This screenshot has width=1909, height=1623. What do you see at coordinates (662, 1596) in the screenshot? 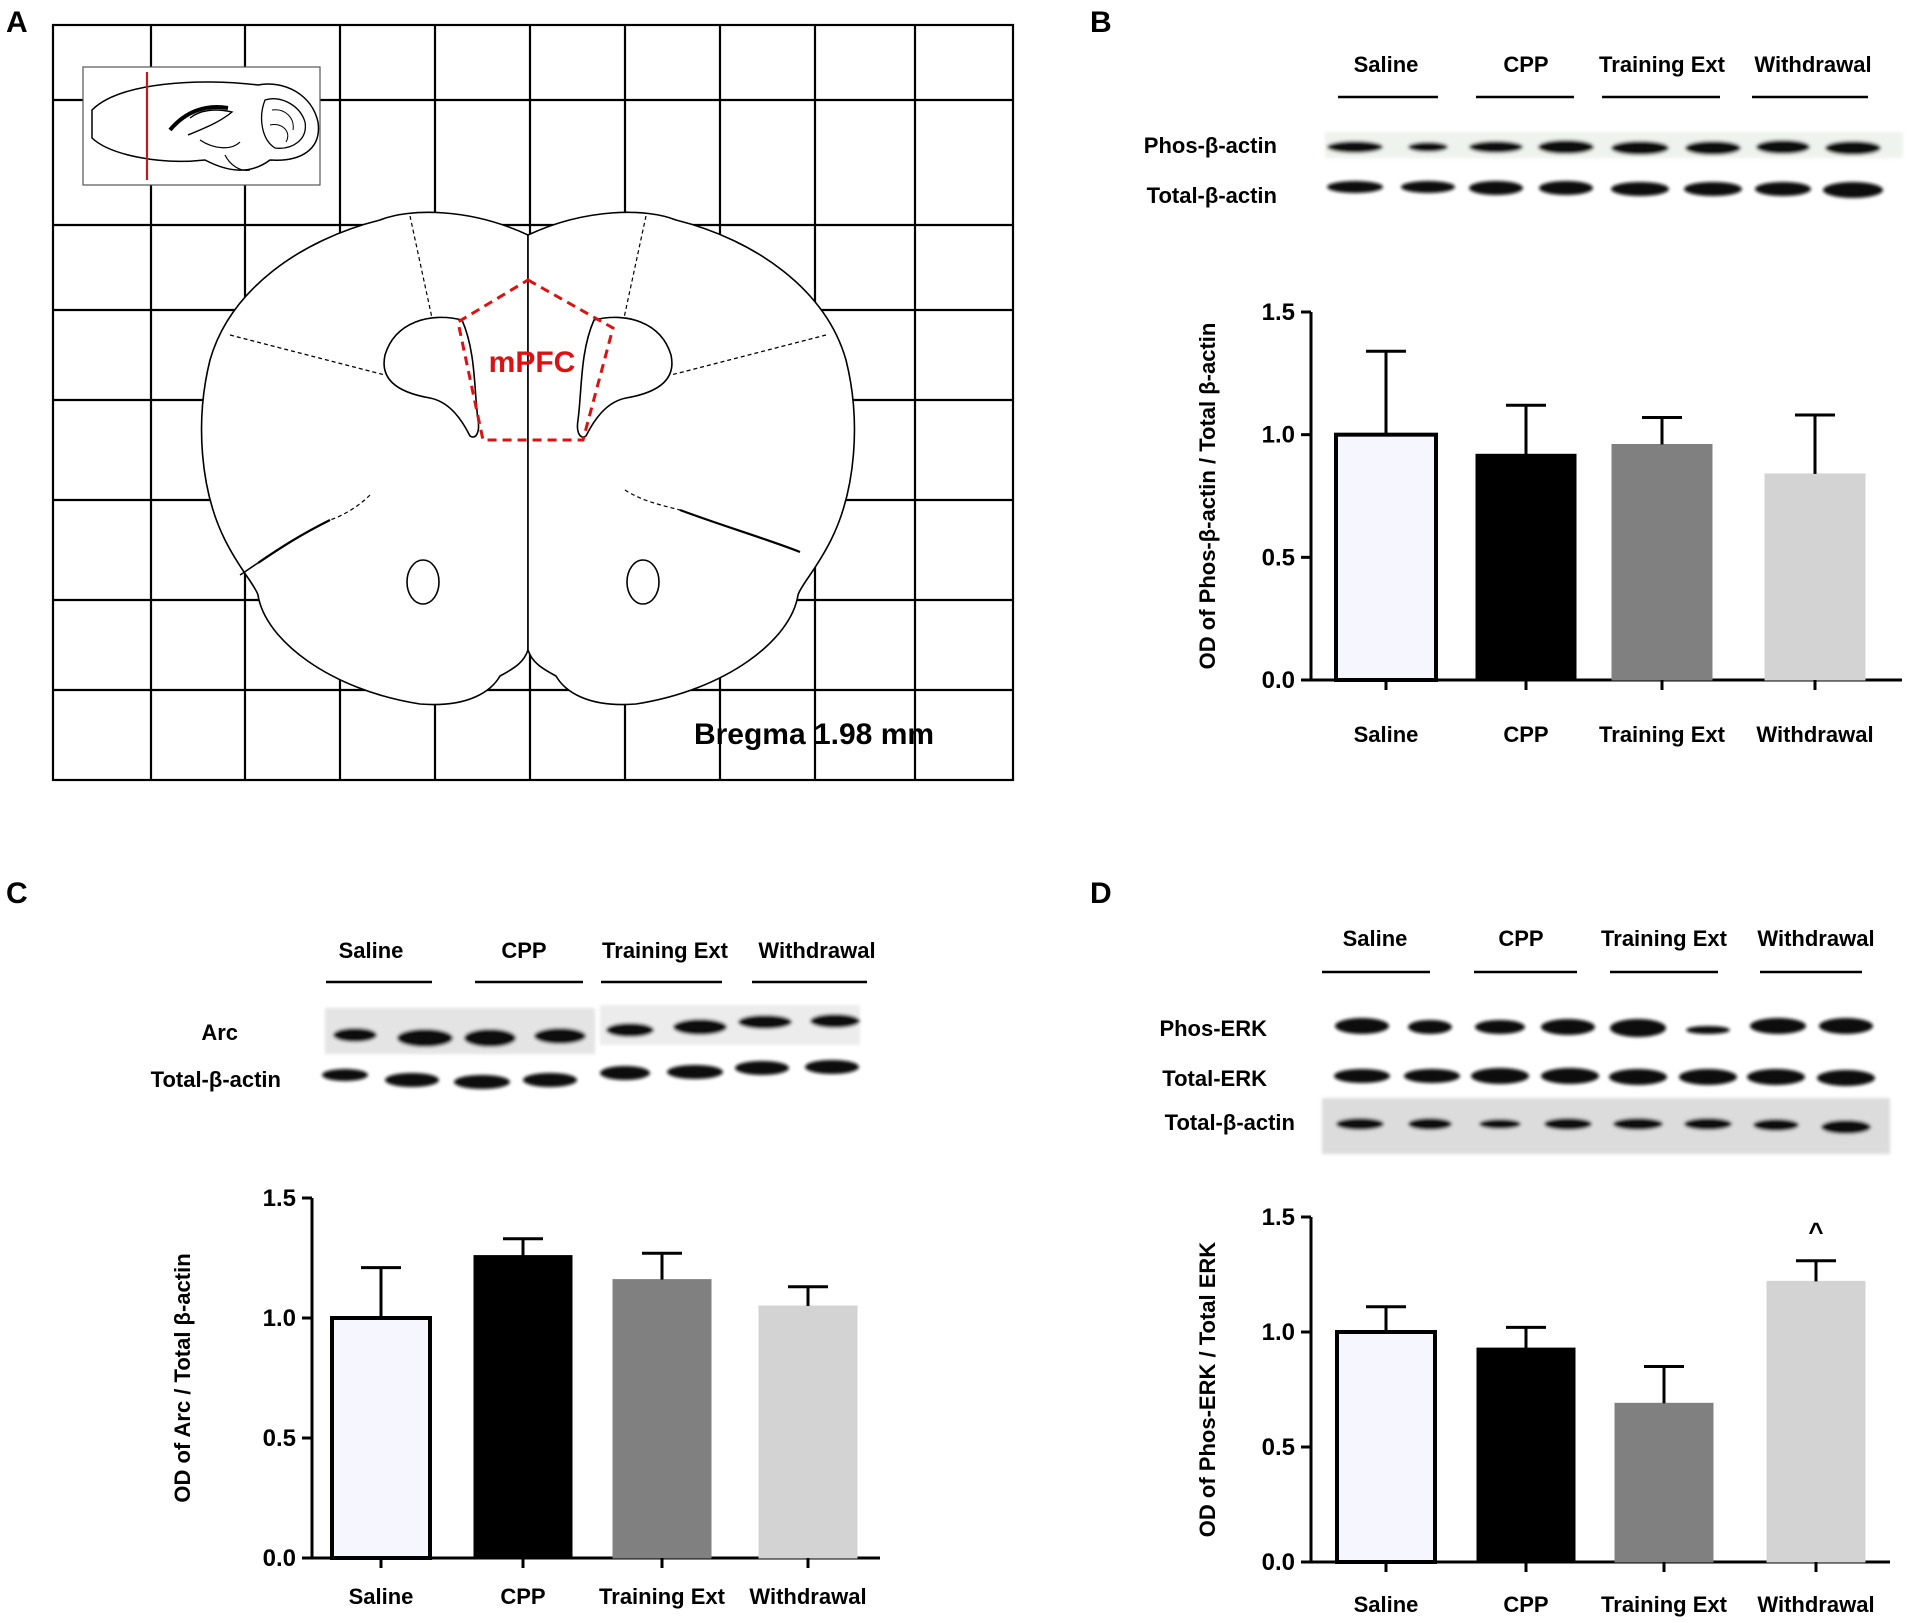
I see `chart-c-x-label-training-ext: Training Ext` at bounding box center [662, 1596].